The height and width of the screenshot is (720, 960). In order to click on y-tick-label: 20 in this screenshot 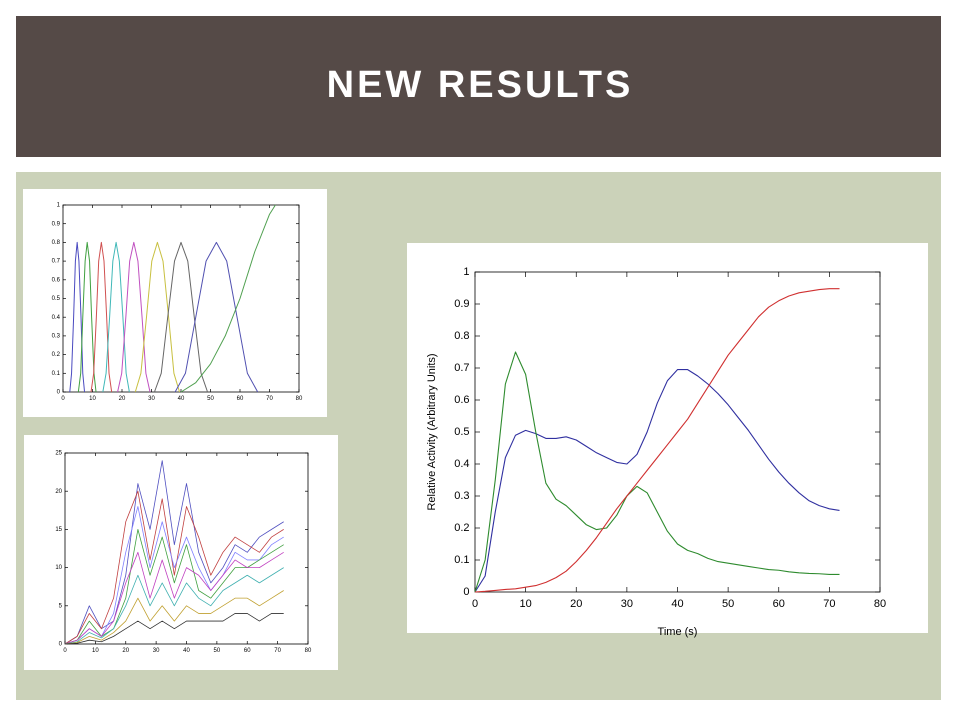, I will do `click(58, 492)`.